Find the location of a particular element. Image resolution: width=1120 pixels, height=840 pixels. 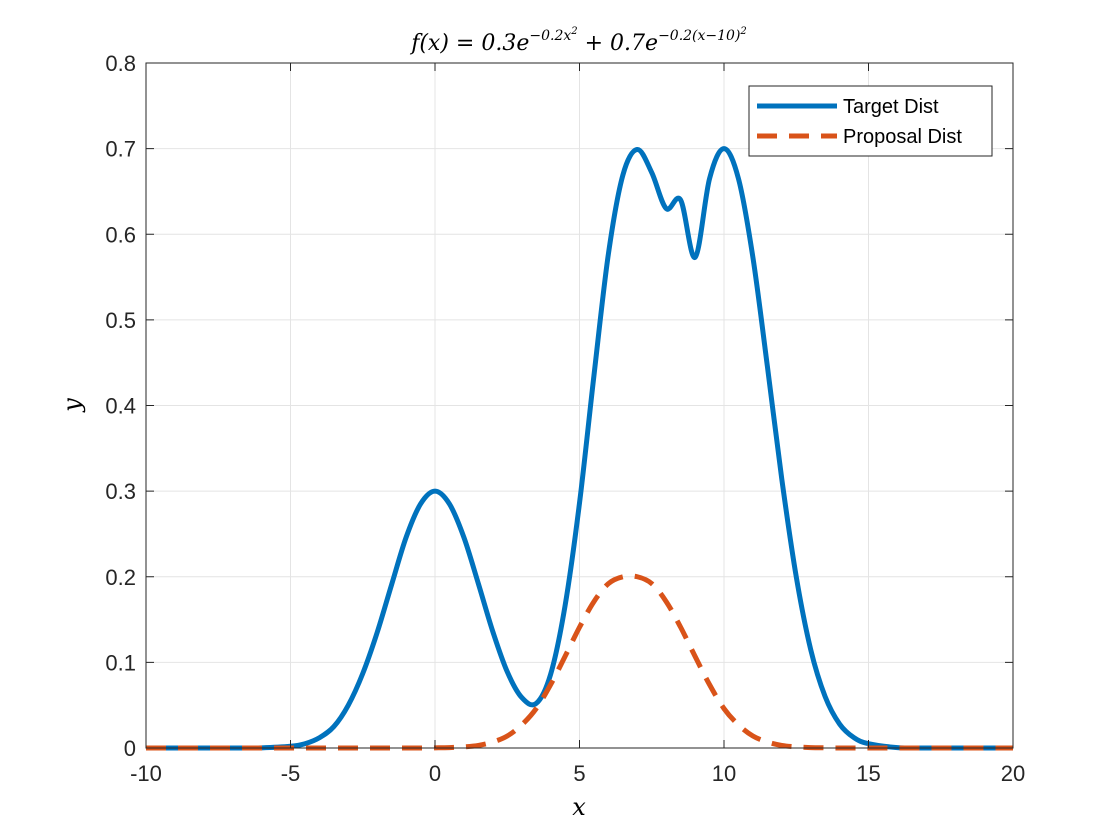

x-axis-label: x is located at coordinates (579, 807).